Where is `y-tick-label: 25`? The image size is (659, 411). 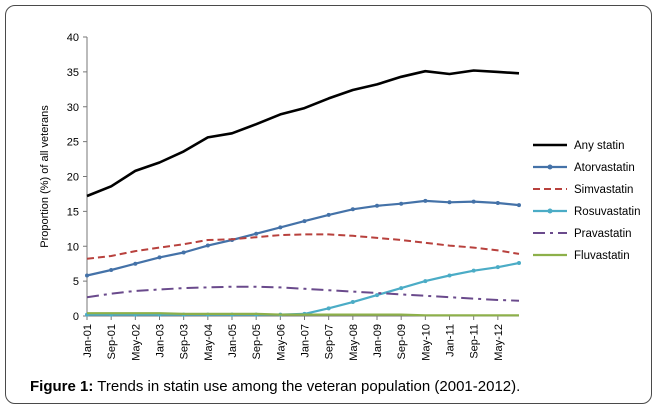
y-tick-label: 25 is located at coordinates (73, 143).